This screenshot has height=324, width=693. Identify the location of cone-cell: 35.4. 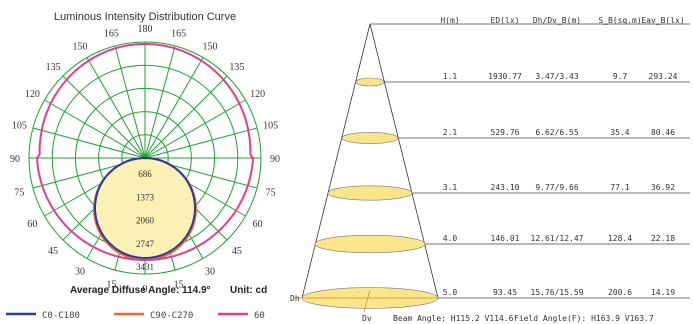
(619, 132).